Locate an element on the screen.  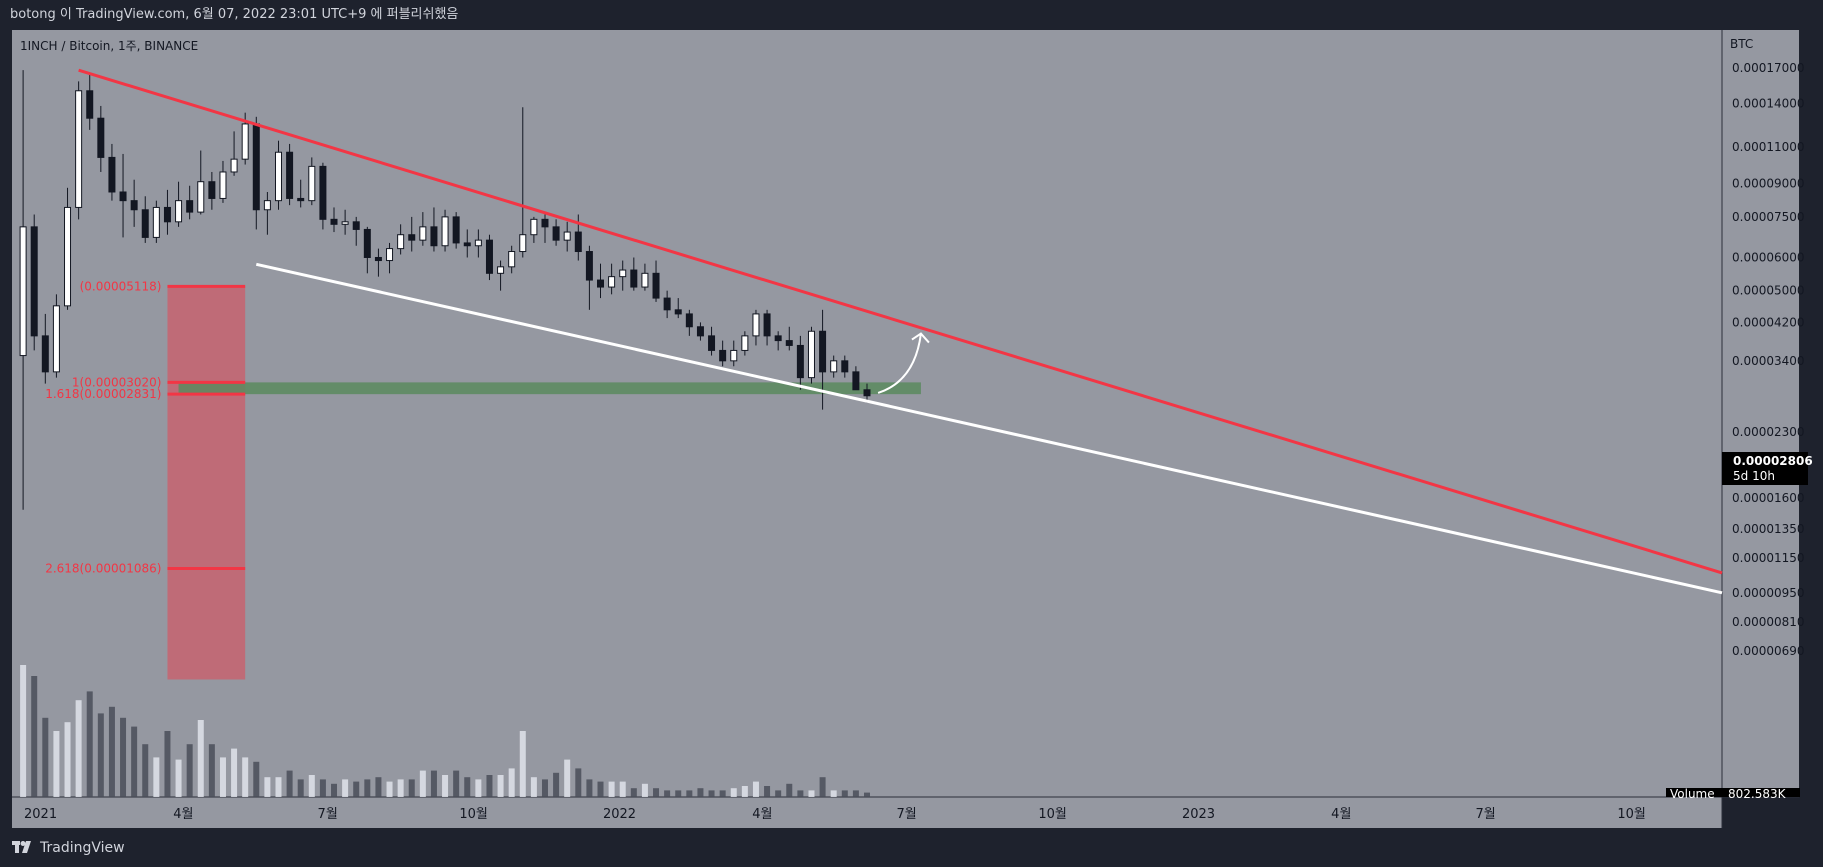
tradingview-logo: TradingView is located at coordinates (68, 848).